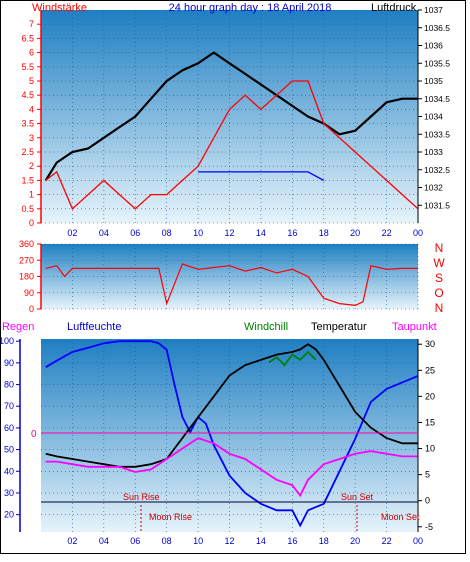 This screenshot has height=562, width=470. I want to click on wind-tick-label: 1, so click(31, 195).